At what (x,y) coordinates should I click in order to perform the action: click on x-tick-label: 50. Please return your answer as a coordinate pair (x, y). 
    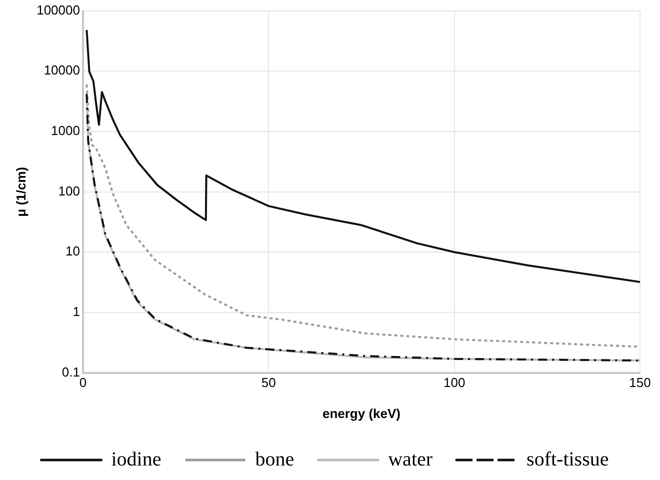
    Looking at the image, I should click on (268, 382).